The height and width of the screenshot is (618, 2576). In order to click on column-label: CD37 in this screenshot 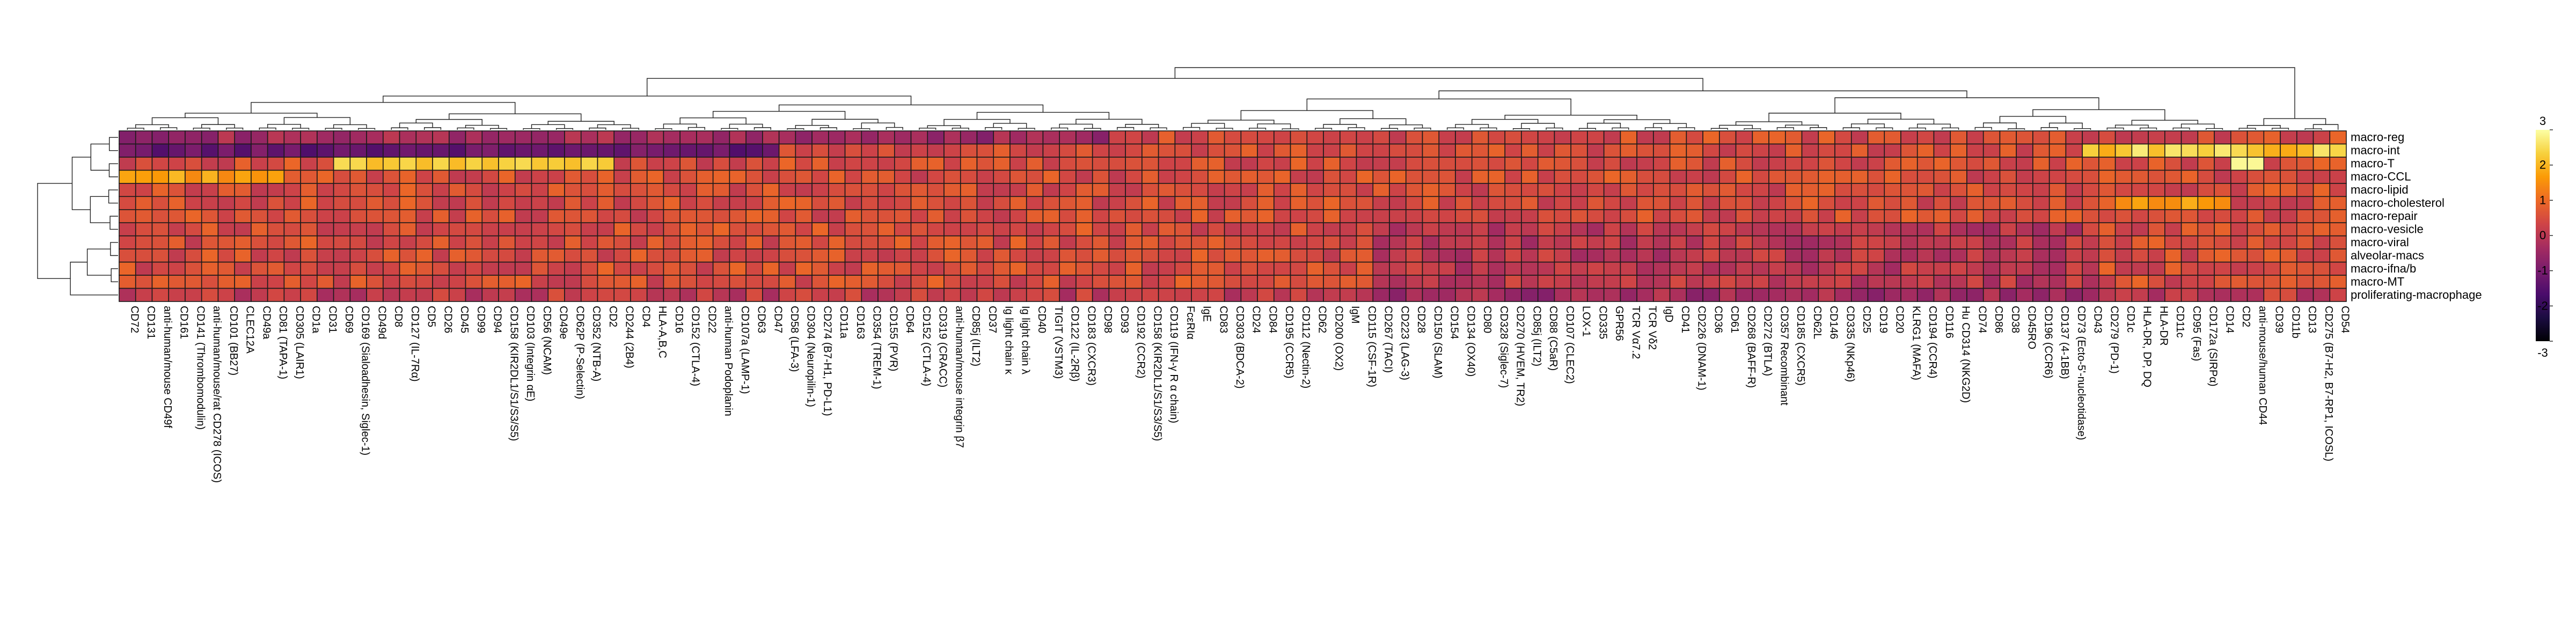, I will do `click(992, 319)`.